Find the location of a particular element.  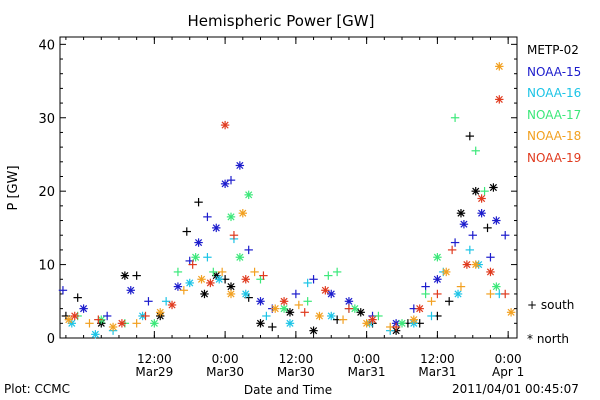

legend-item-noaa-18: NOAA-18 is located at coordinates (554, 136).